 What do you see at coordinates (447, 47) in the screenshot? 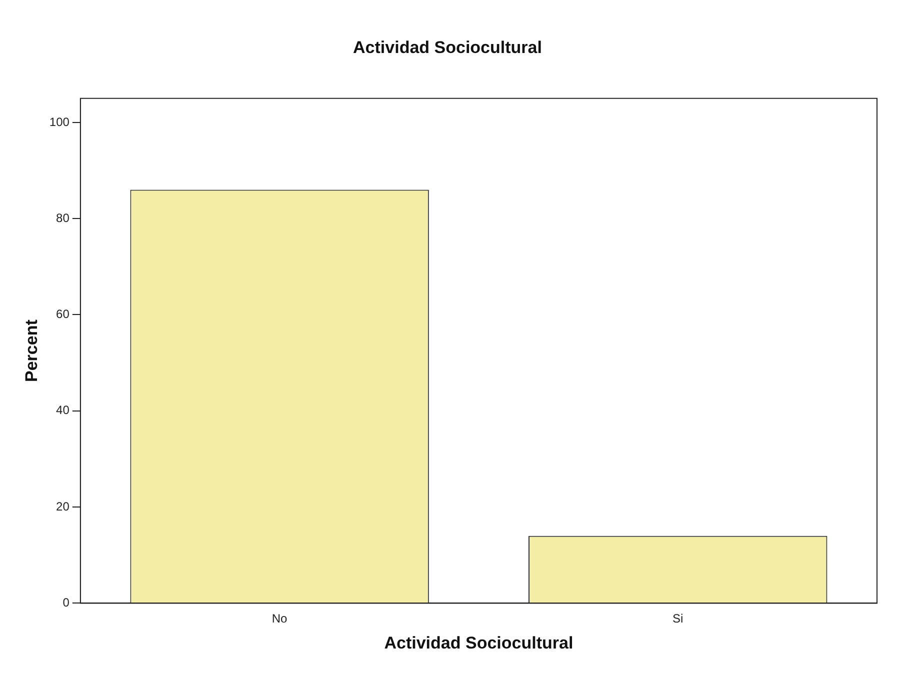
I see `chart-title: Actividad Sociocultural` at bounding box center [447, 47].